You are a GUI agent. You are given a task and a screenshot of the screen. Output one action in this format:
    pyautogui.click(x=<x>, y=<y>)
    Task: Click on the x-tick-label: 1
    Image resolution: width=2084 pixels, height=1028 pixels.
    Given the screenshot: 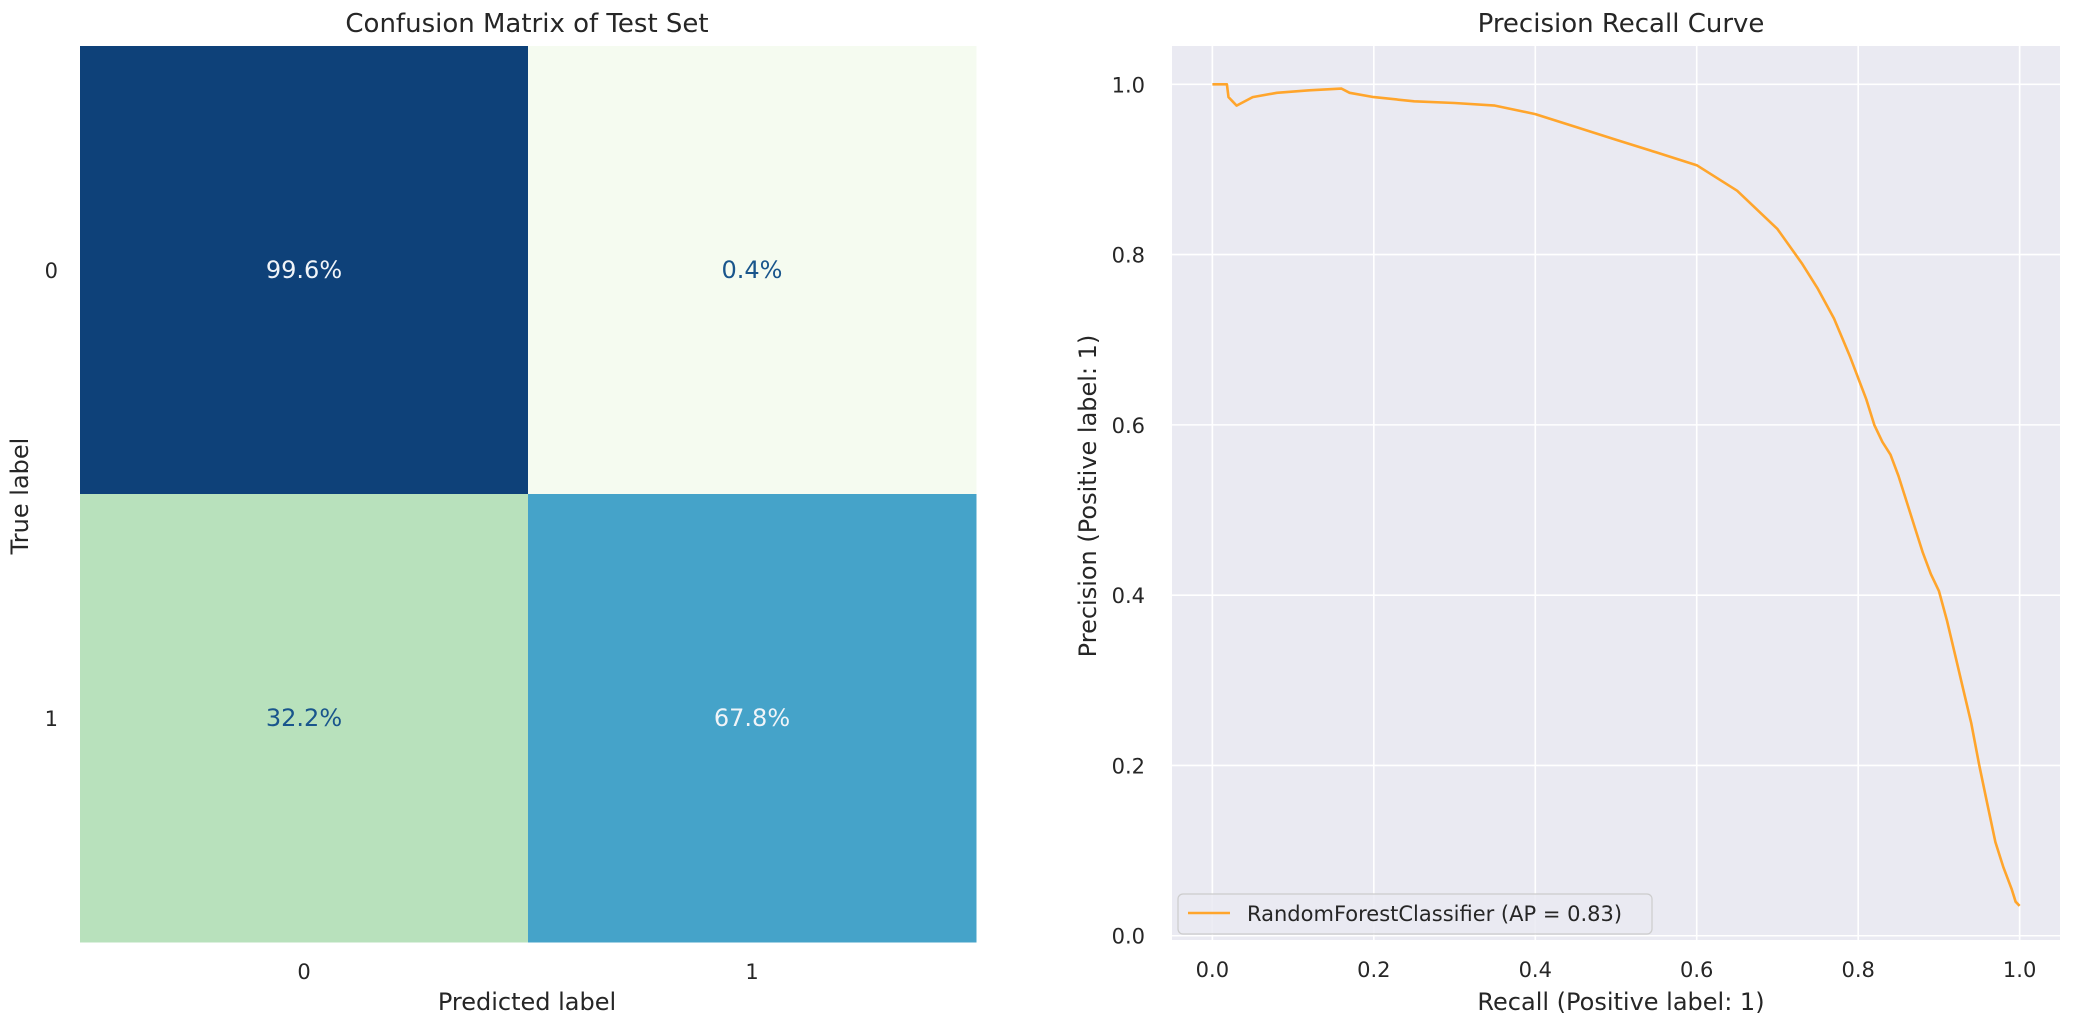 What is the action you would take?
    pyautogui.click(x=751, y=972)
    